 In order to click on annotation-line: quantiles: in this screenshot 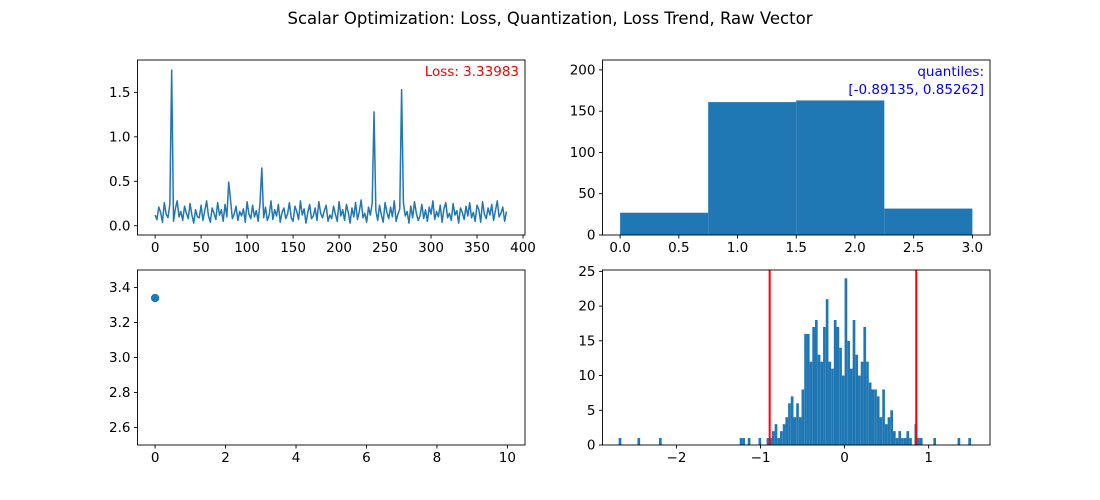, I will do `click(950, 72)`.